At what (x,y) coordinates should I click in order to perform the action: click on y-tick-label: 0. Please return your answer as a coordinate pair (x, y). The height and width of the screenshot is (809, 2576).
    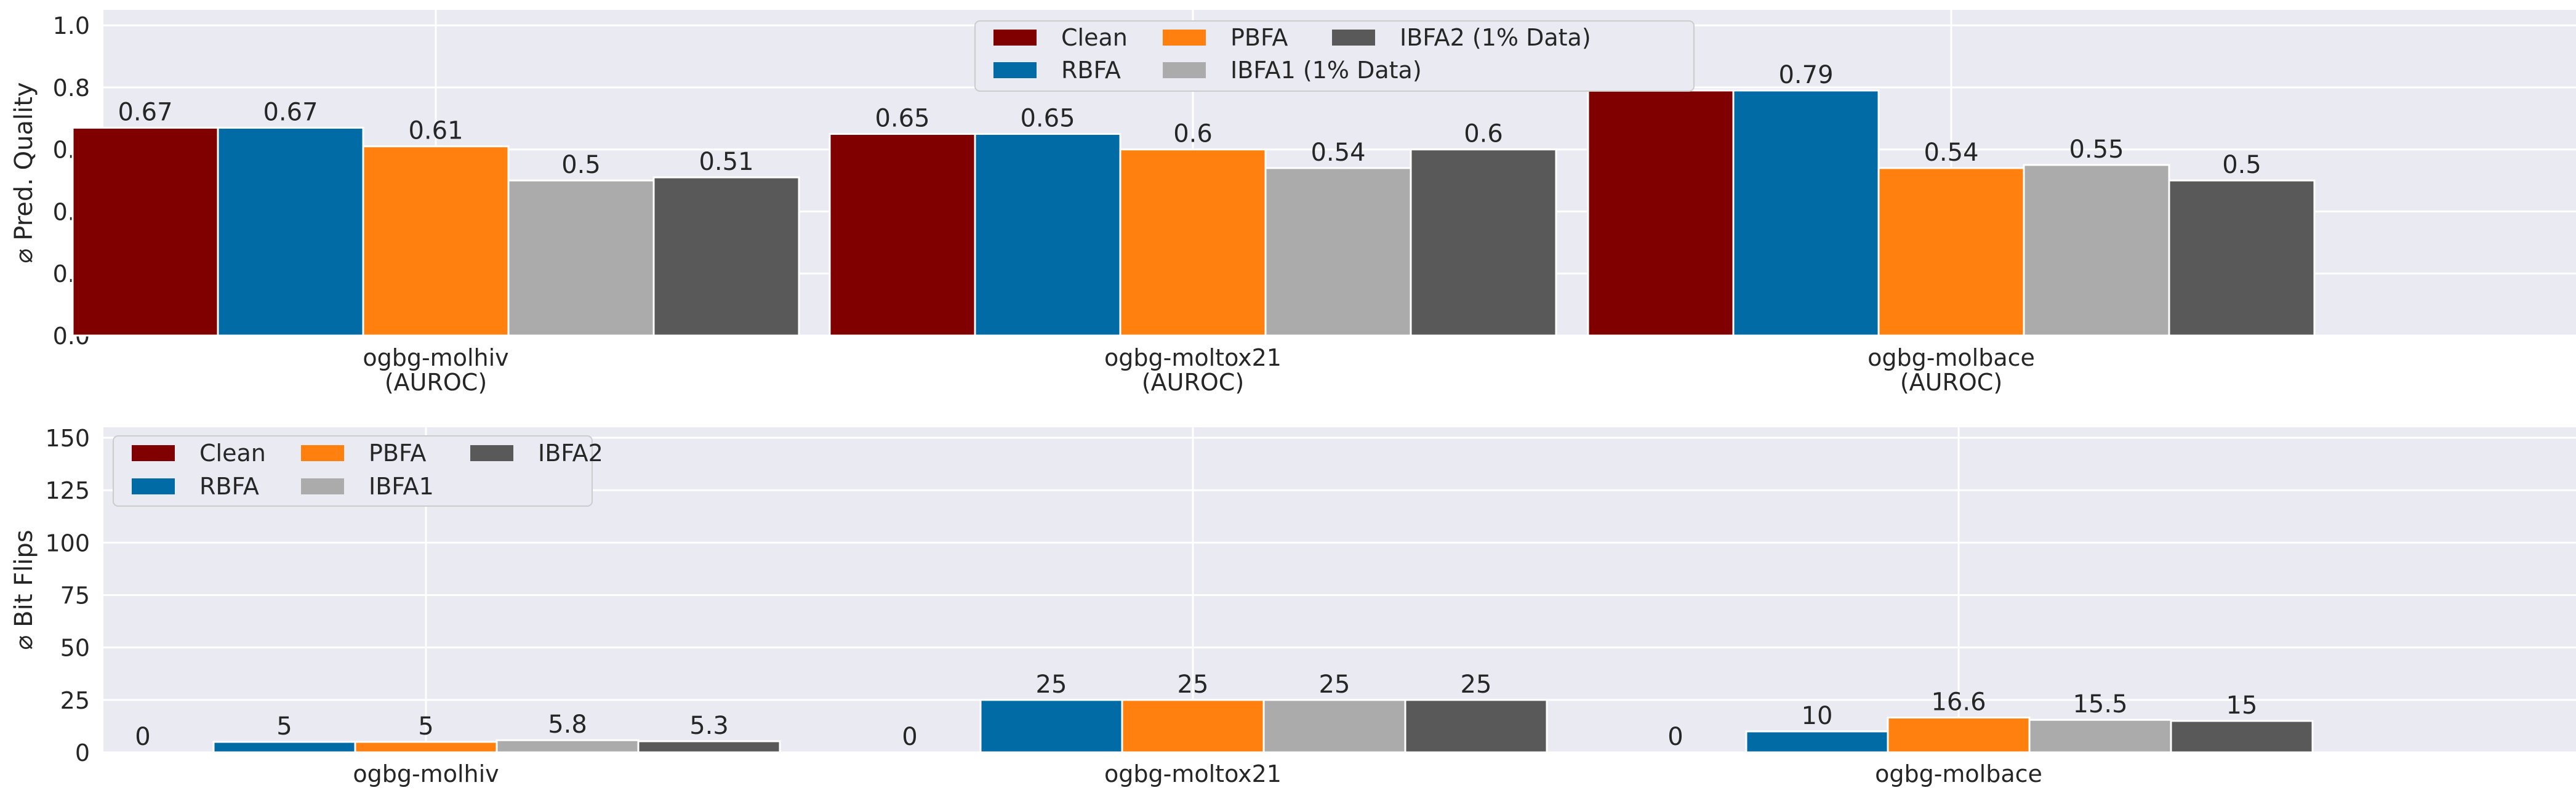
    Looking at the image, I should click on (83, 753).